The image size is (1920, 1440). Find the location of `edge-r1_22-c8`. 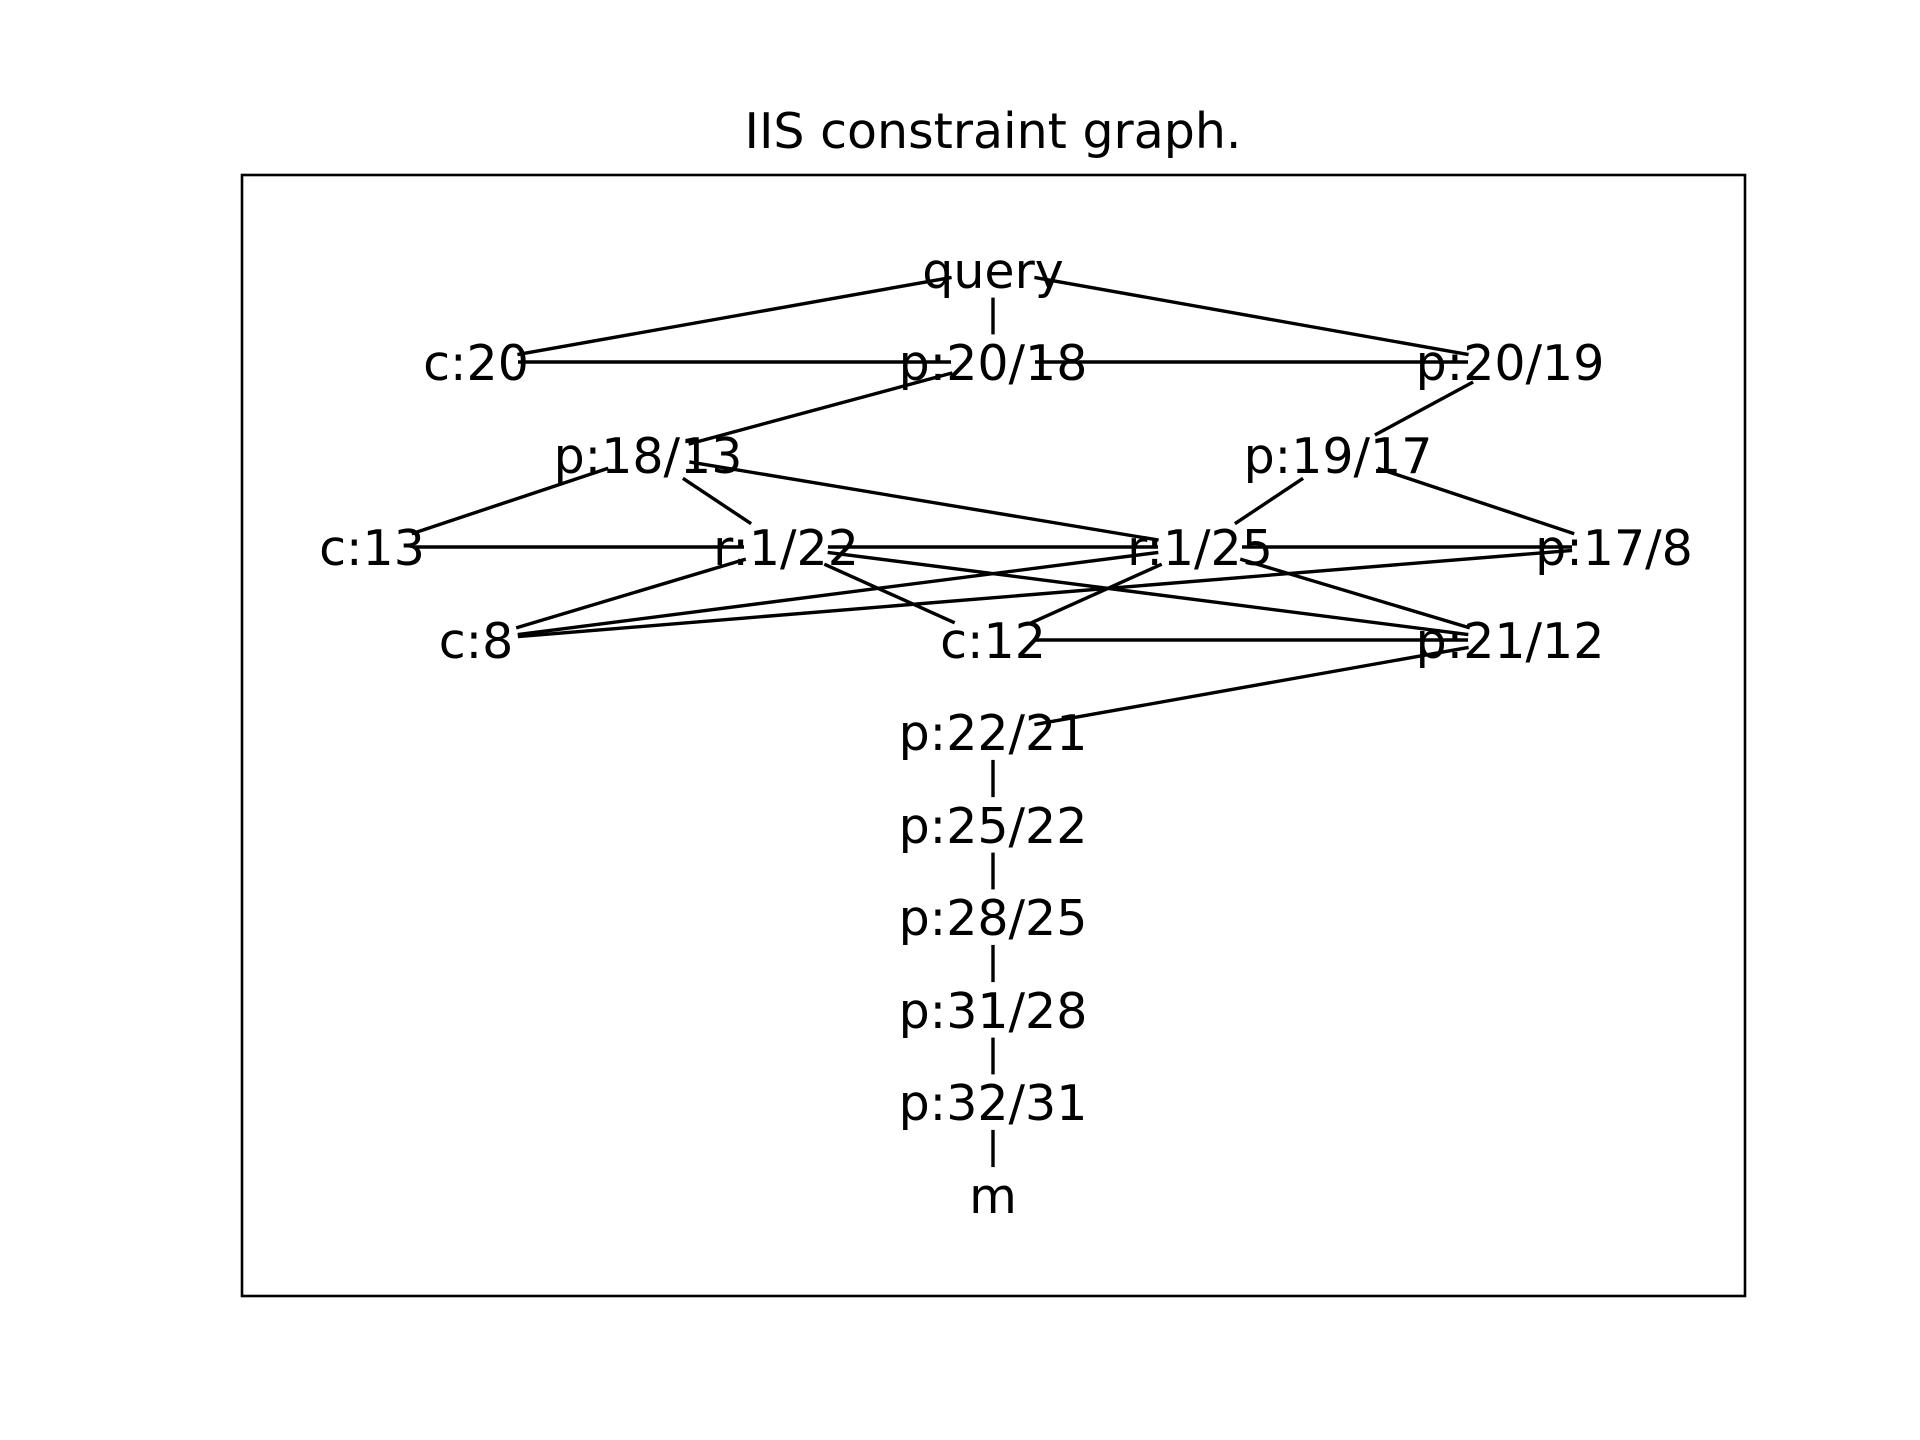

edge-r1_22-c8 is located at coordinates (631, 593).